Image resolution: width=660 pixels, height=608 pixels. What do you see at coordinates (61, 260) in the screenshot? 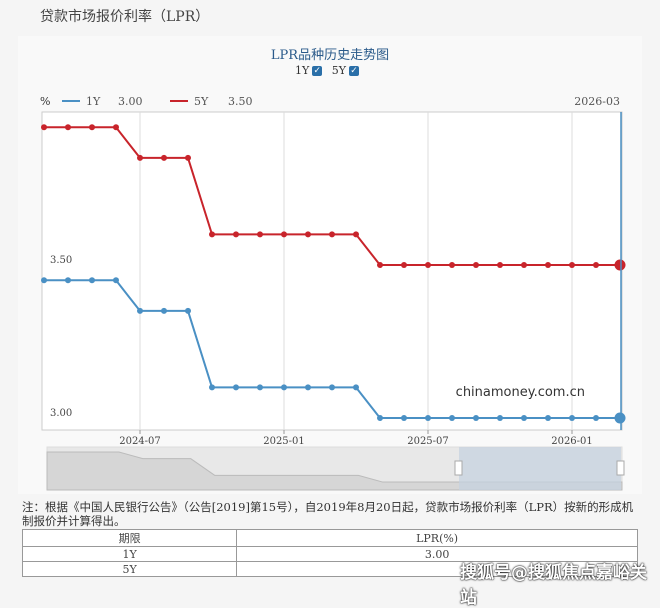
I see `y-tick-3.50: 3.50` at bounding box center [61, 260].